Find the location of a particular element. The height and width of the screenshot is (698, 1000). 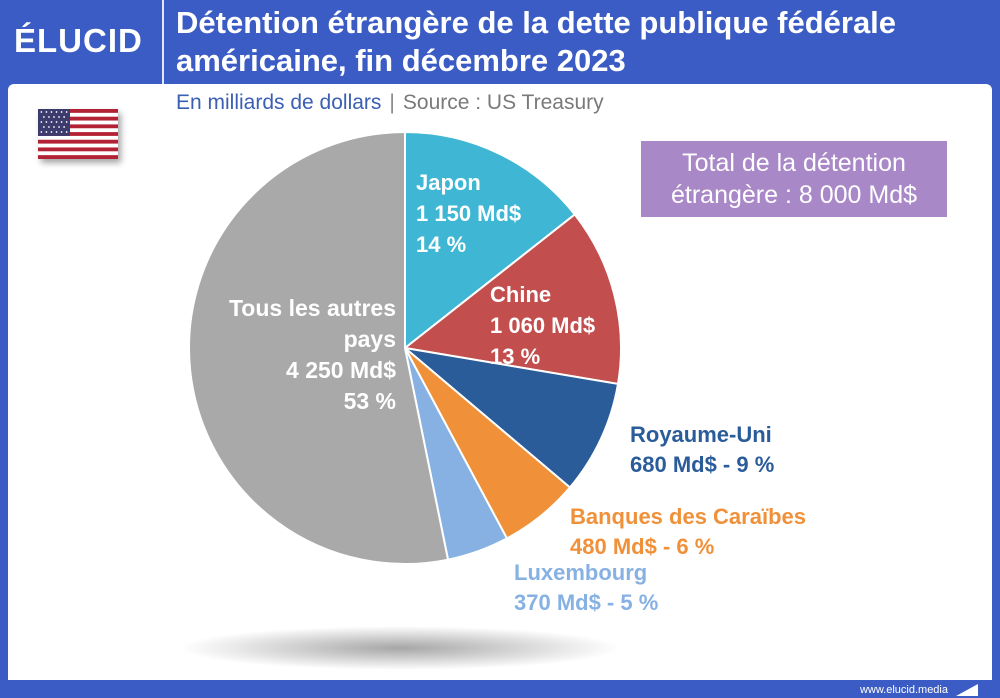

slice-label-tous-les-autres-pays: 53 % is located at coordinates (370, 401).